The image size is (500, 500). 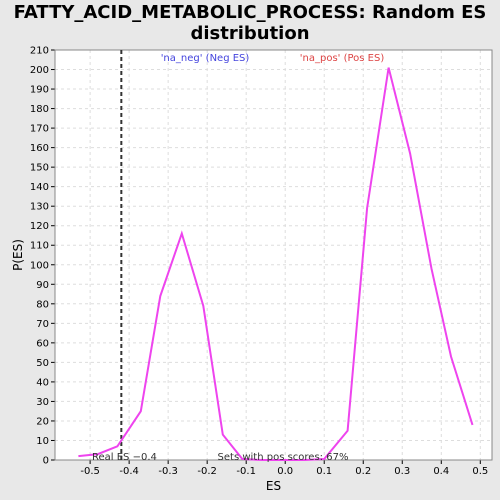 I want to click on y-tick-label: 110, so click(x=39, y=246).